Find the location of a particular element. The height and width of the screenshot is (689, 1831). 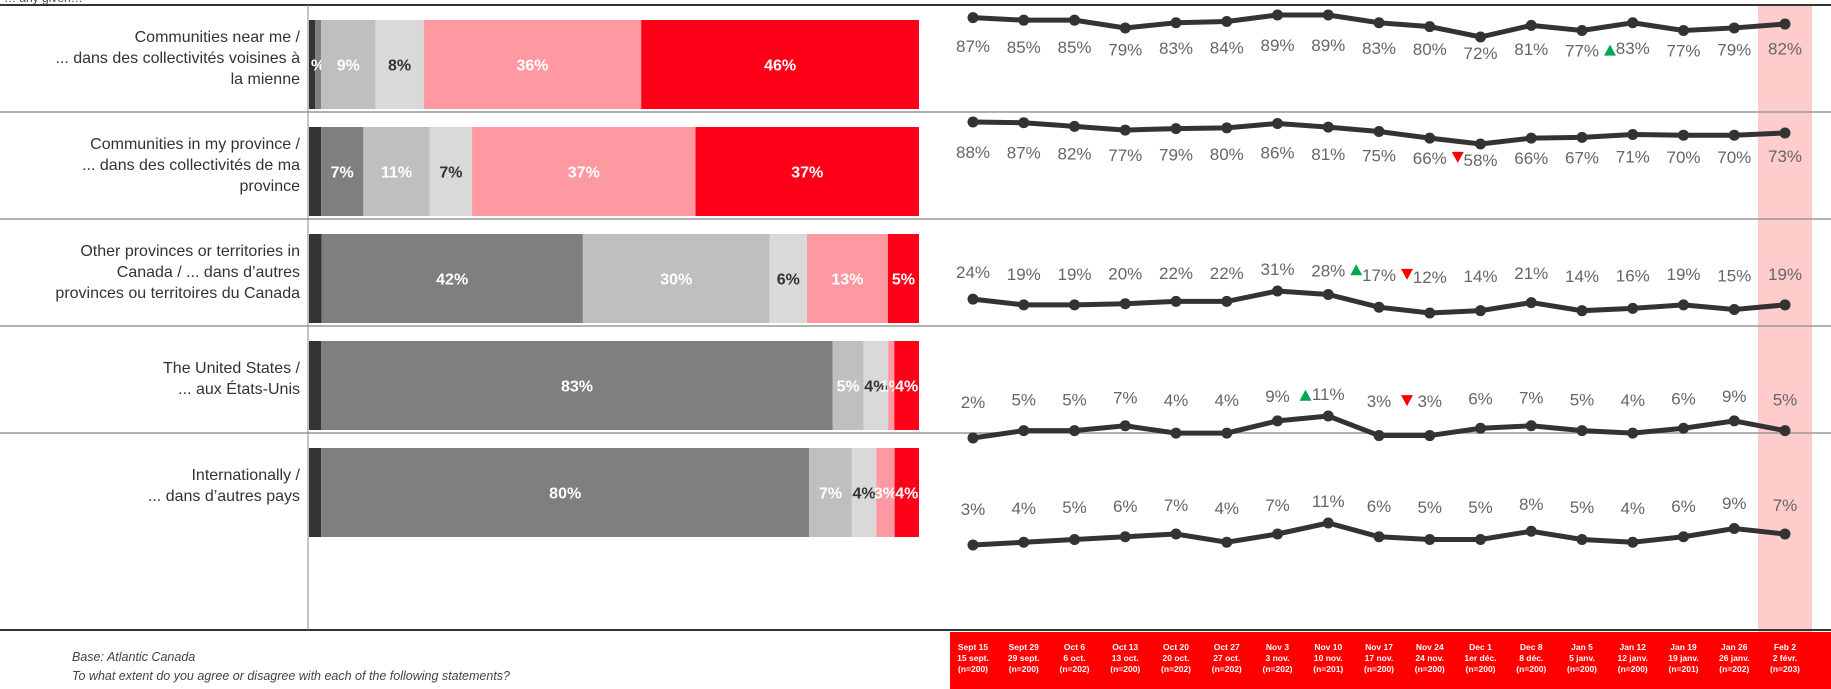

point-value-label: 72% is located at coordinates (1480, 53).